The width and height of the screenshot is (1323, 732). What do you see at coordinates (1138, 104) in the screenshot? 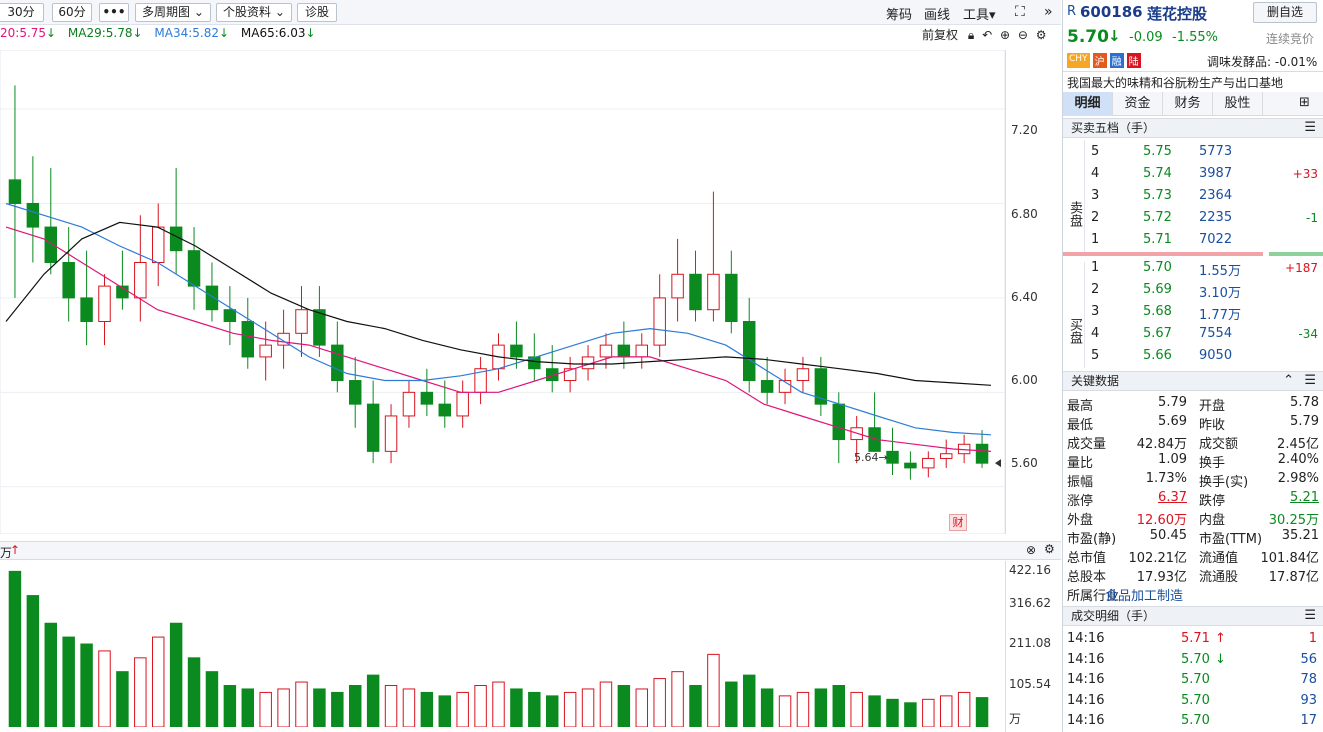
I see `tab-capital: 资金` at bounding box center [1138, 104].